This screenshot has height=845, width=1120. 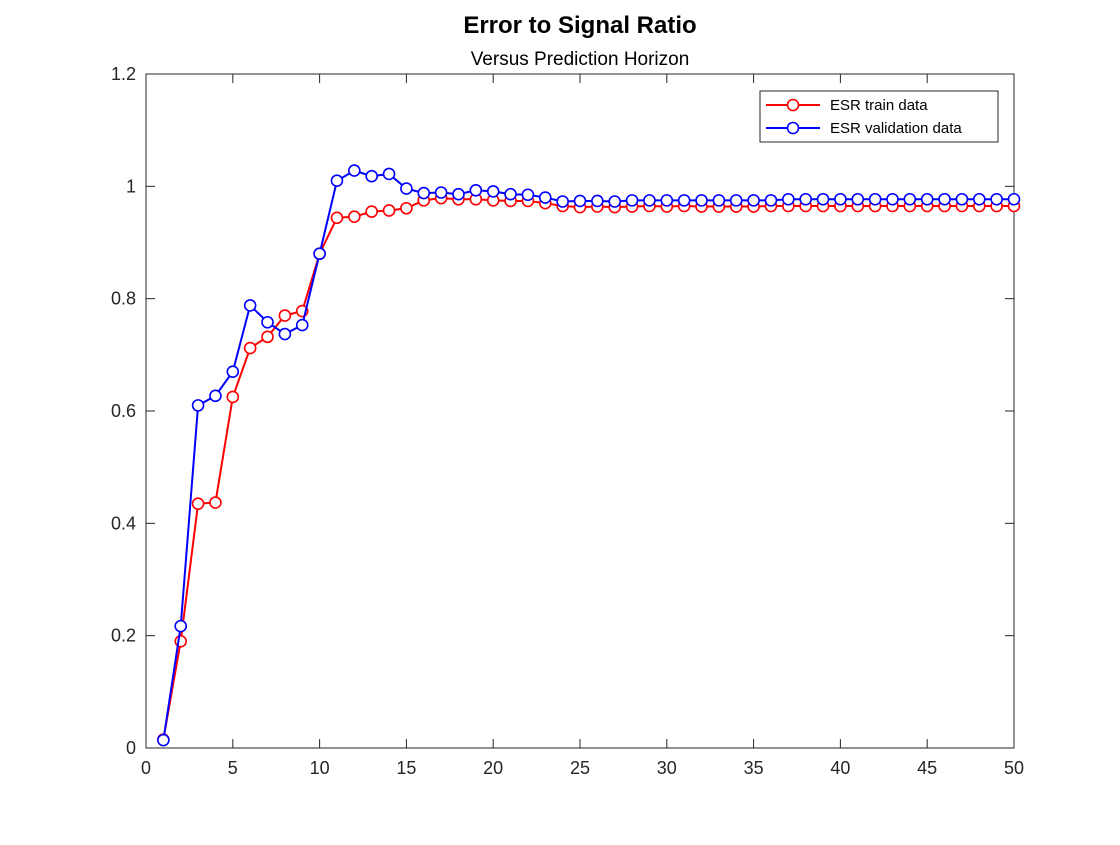 What do you see at coordinates (579, 25) in the screenshot?
I see `chart-title: Error to Signal Ratio` at bounding box center [579, 25].